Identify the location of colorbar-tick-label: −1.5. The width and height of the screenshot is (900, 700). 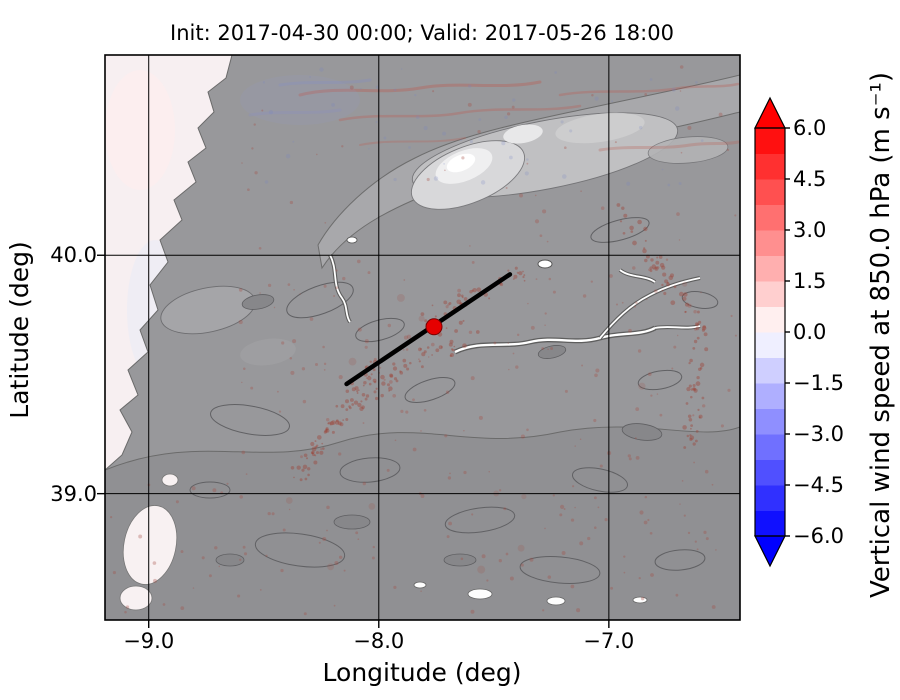
(818, 383).